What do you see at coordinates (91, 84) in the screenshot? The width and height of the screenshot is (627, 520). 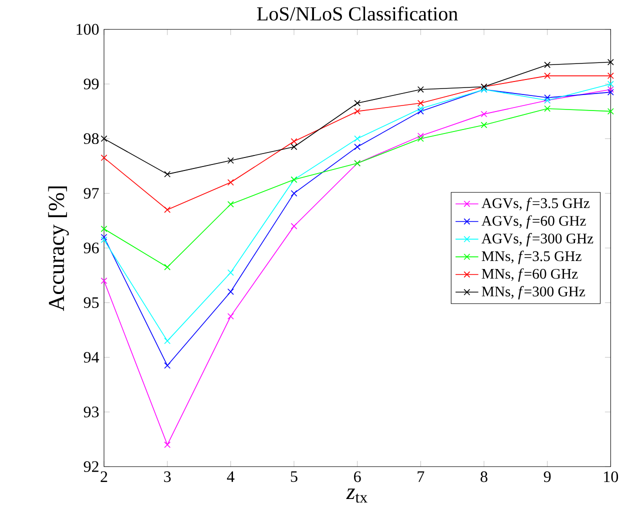 I see `y-tick-label: 99` at bounding box center [91, 84].